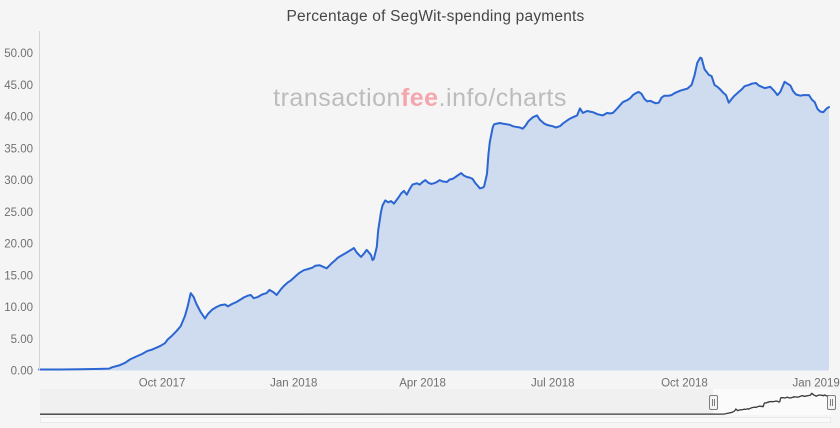  What do you see at coordinates (552, 384) in the screenshot?
I see `x-axis-label: Jul 2018` at bounding box center [552, 384].